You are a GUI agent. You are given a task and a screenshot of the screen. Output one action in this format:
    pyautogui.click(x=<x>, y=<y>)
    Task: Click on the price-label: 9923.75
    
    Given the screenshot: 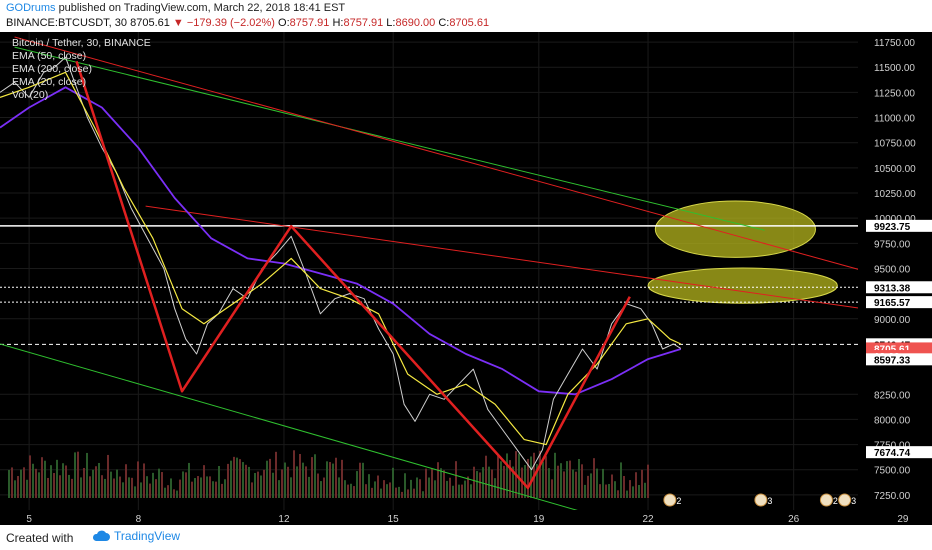 What is the action you would take?
    pyautogui.click(x=892, y=227)
    